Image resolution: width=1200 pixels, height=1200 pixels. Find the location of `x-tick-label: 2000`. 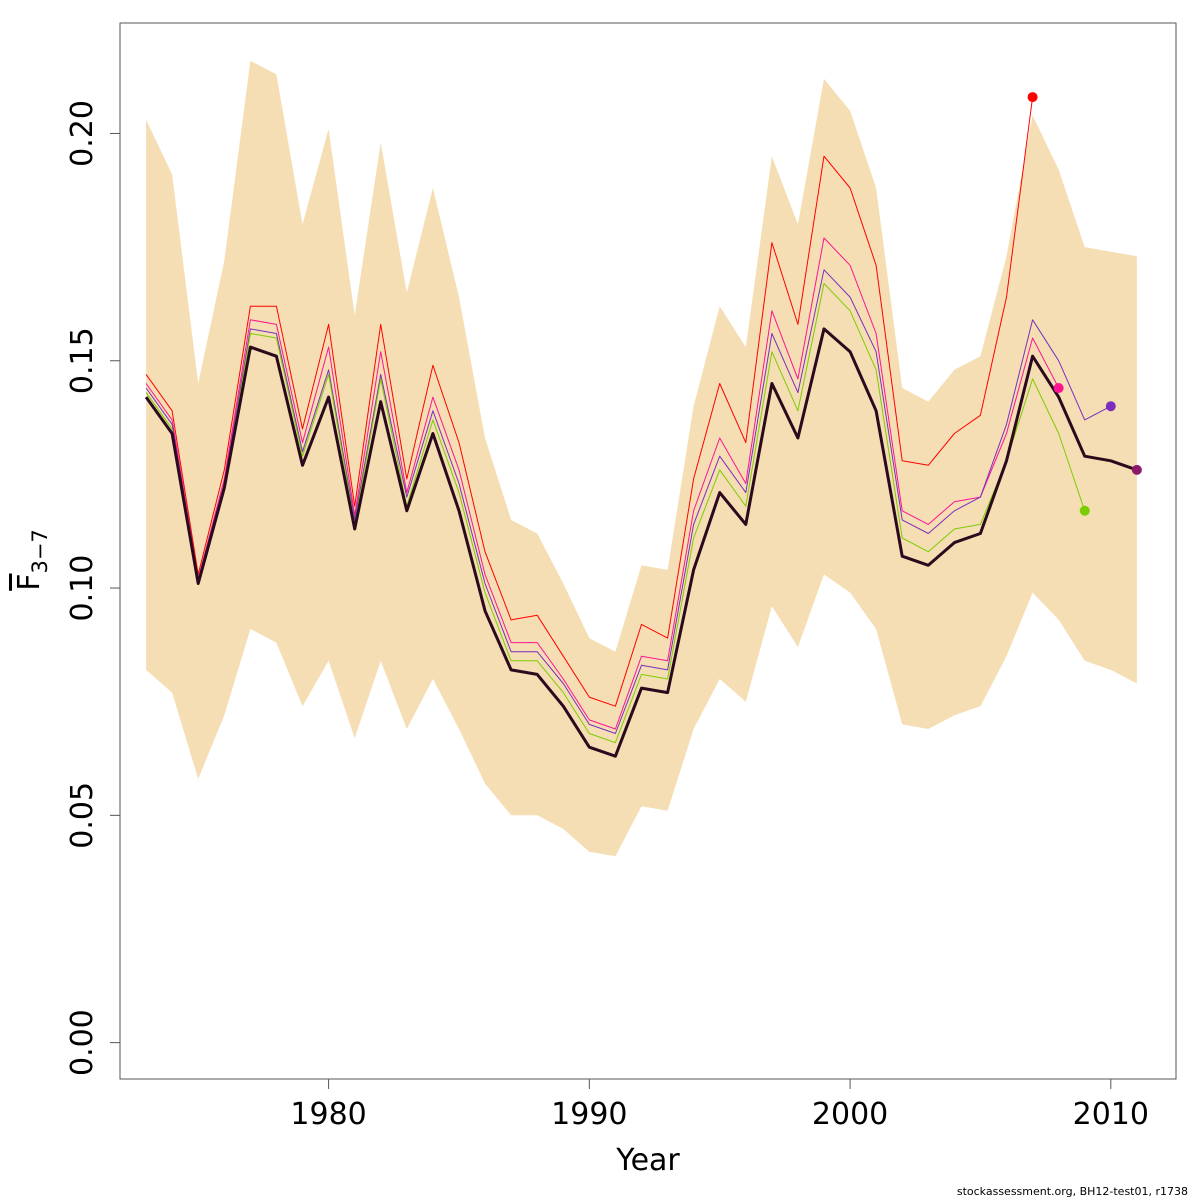

x-tick-label: 2000 is located at coordinates (850, 1114).